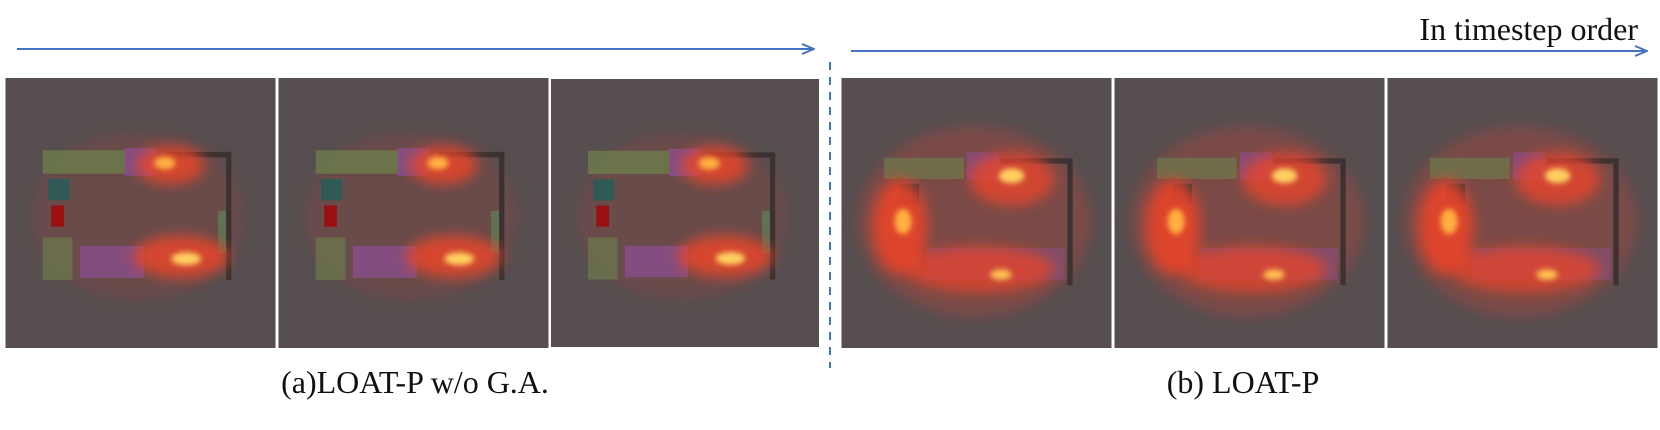 The height and width of the screenshot is (430, 1660). What do you see at coordinates (1243, 382) in the screenshot?
I see `caption: (b) LOAT-P` at bounding box center [1243, 382].